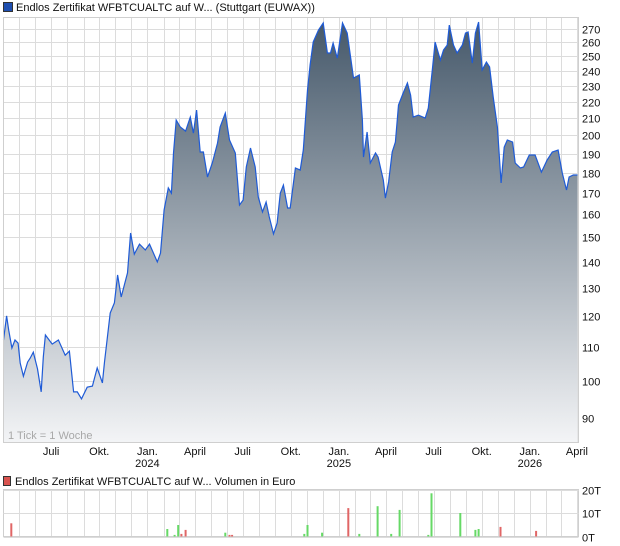 The height and width of the screenshot is (546, 620). I want to click on x-tick-year-label: 2026, so click(530, 464).